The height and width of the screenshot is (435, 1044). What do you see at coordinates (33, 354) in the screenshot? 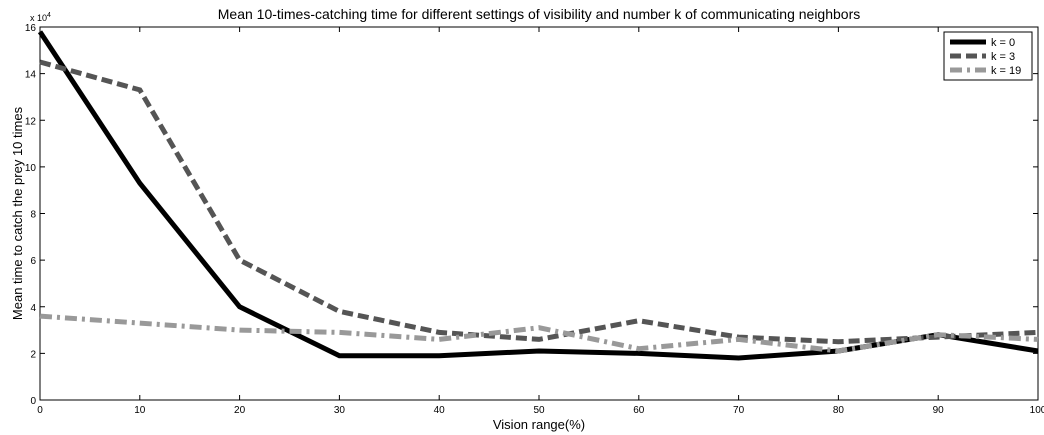
I see `y-tick-label: 2` at bounding box center [33, 354].